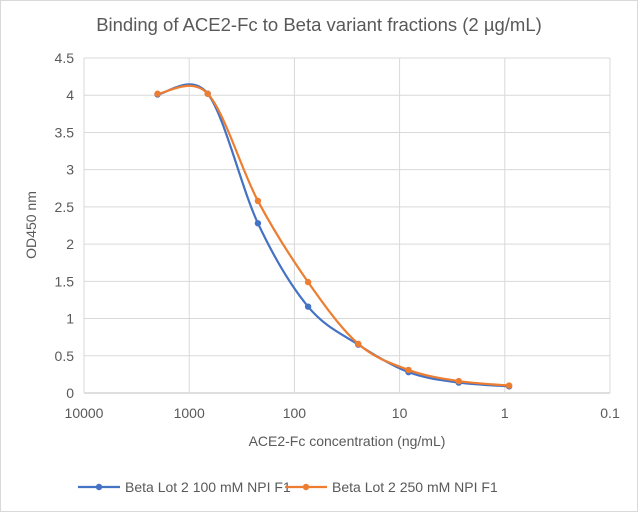 The width and height of the screenshot is (638, 512). What do you see at coordinates (70, 95) in the screenshot?
I see `y-tick-label: 4` at bounding box center [70, 95].